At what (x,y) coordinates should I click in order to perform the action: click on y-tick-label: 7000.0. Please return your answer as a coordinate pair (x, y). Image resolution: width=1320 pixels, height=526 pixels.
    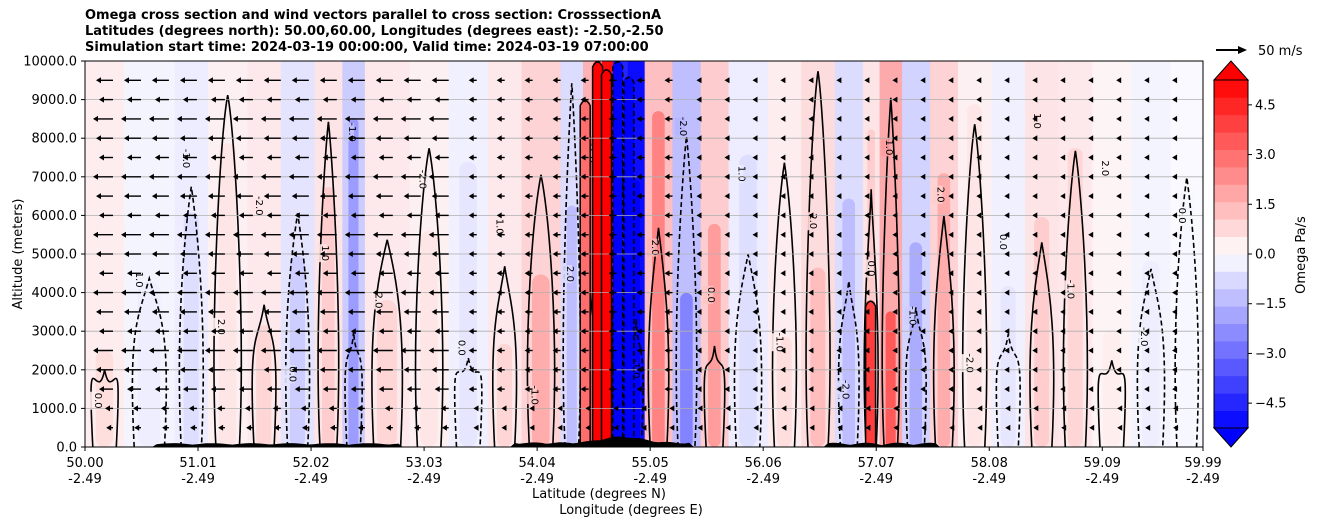
    Looking at the image, I should click on (55, 177).